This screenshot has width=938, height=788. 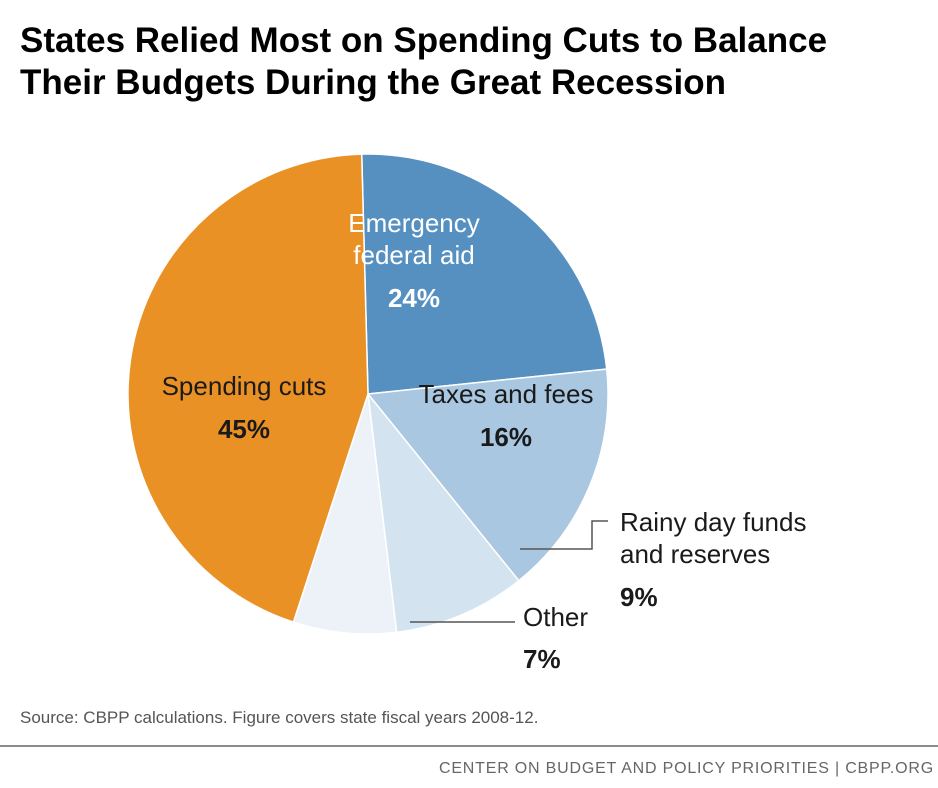 What do you see at coordinates (244, 386) in the screenshot?
I see `slice-label-spending-cuts: Spending cuts` at bounding box center [244, 386].